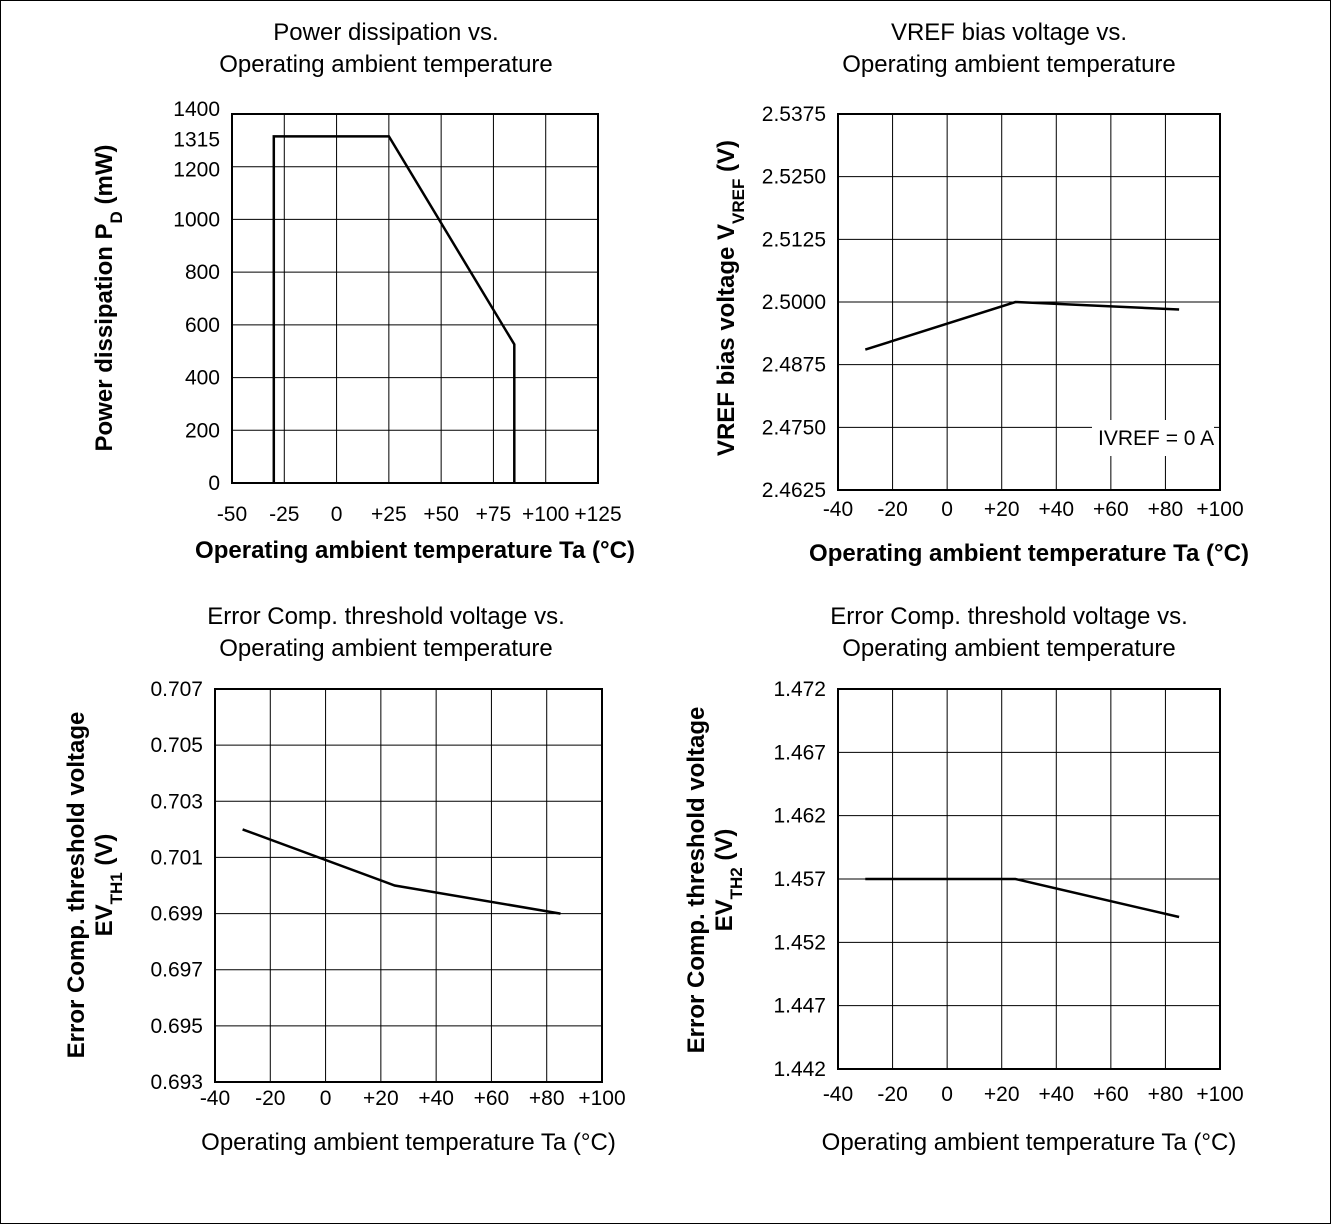  What do you see at coordinates (116, 888) in the screenshot?
I see `y-axis-title-sub: TH1` at bounding box center [116, 888].